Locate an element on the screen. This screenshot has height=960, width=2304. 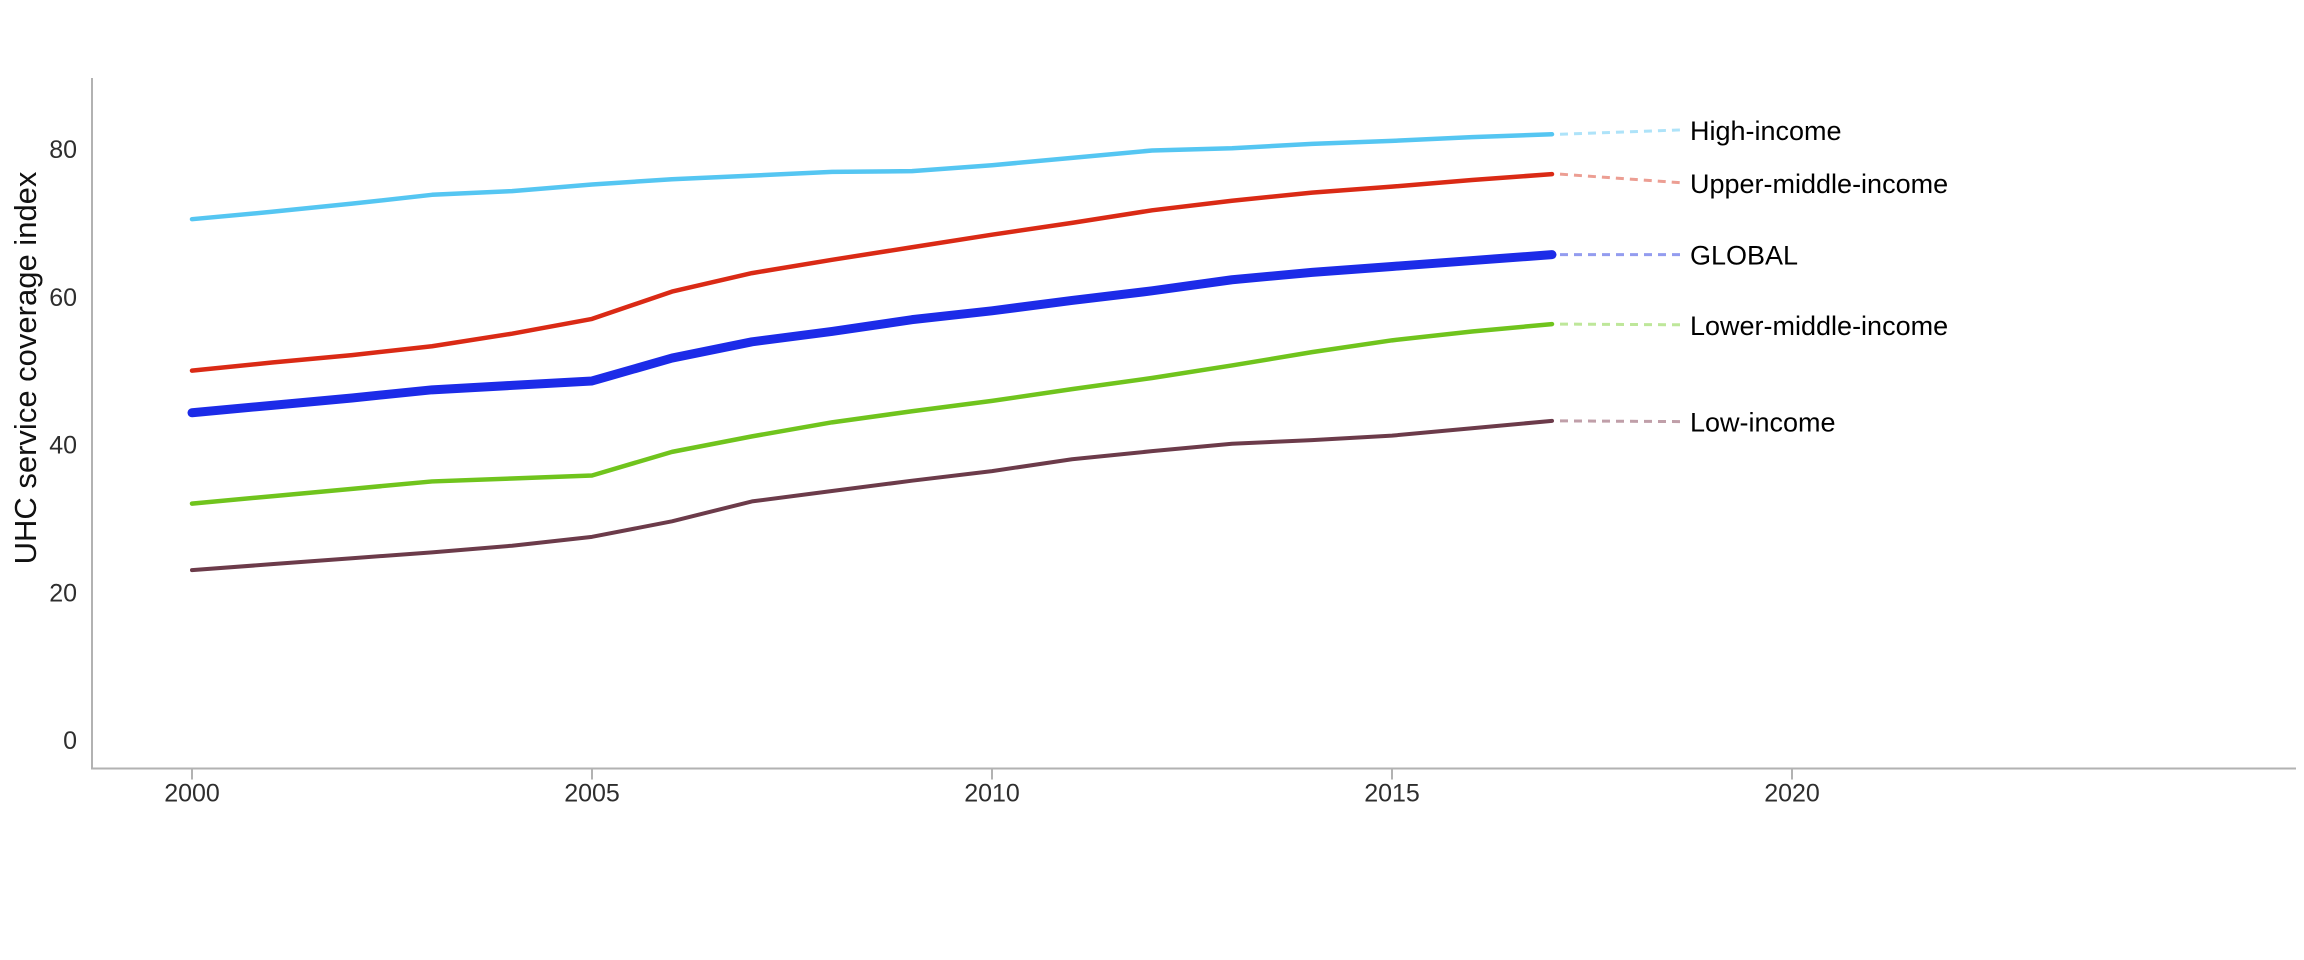
series-line-upper-middle-income is located at coordinates (872, 272).